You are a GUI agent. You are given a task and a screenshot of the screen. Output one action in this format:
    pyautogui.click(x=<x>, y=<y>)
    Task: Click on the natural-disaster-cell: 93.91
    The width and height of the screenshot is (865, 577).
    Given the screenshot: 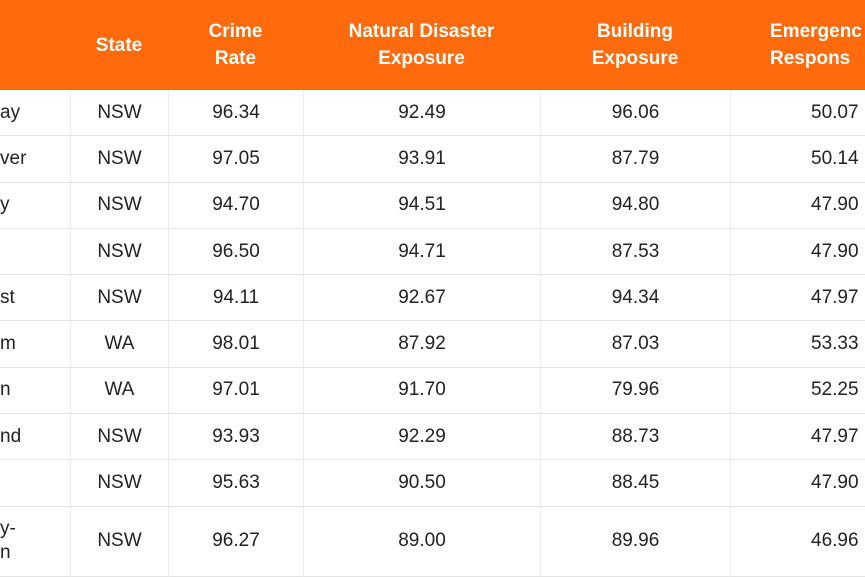 What is the action you would take?
    pyautogui.click(x=421, y=159)
    